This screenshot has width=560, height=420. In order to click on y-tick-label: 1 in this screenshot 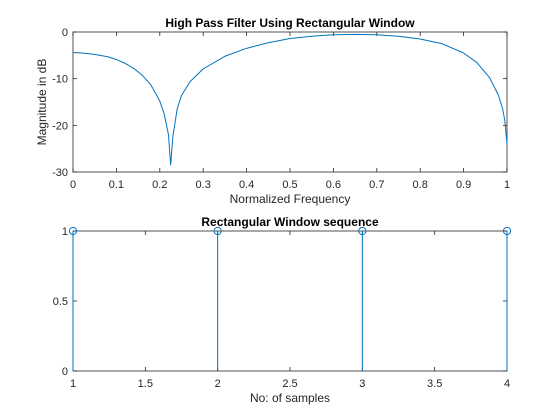, I will do `click(65, 232)`.